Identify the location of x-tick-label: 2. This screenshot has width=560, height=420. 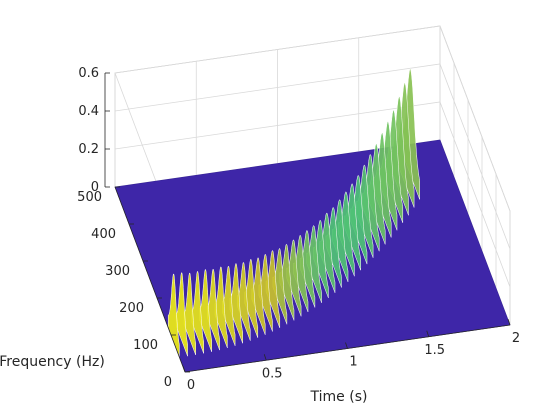
(516, 338).